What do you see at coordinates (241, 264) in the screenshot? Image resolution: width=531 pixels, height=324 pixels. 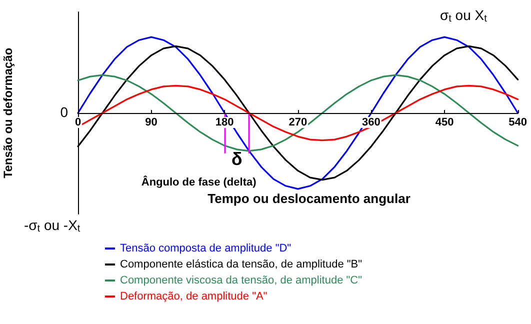 I see `legend-label: Componente elástica da tensão, de amplitude "B"` at bounding box center [241, 264].